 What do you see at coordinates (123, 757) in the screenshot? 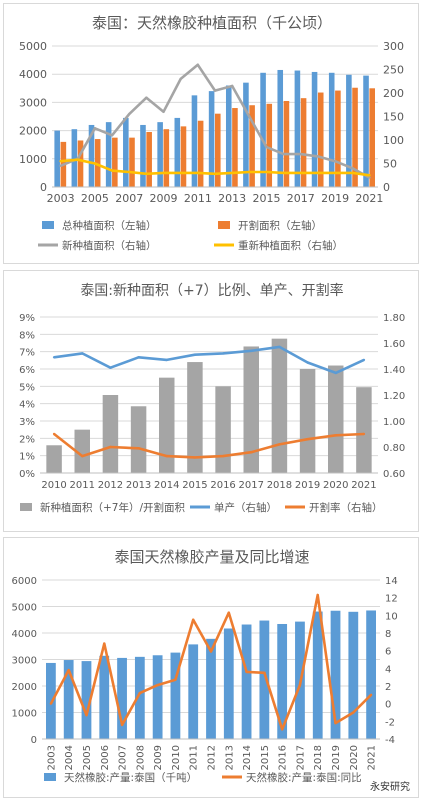
I see `x-tick-label: 2007` at bounding box center [123, 757].